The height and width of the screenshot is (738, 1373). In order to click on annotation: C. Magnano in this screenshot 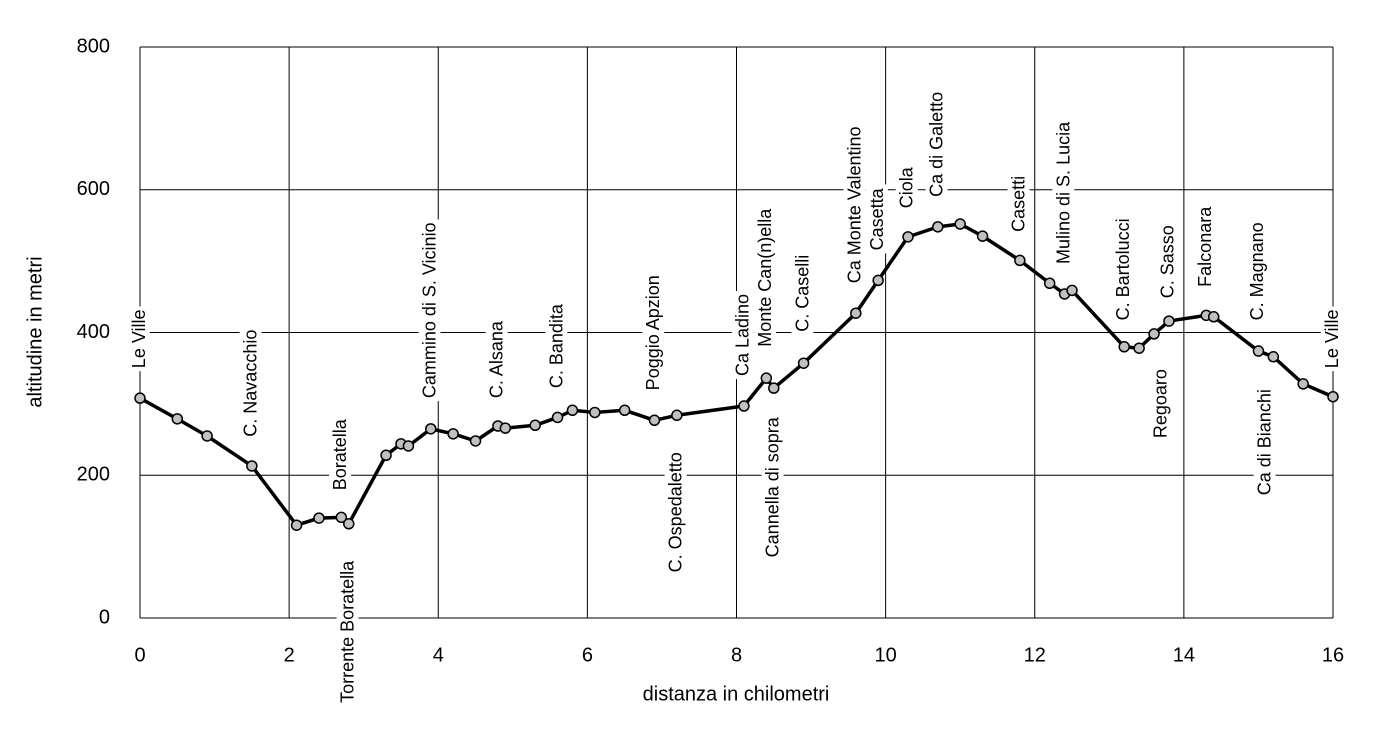, I will do `click(1257, 271)`.